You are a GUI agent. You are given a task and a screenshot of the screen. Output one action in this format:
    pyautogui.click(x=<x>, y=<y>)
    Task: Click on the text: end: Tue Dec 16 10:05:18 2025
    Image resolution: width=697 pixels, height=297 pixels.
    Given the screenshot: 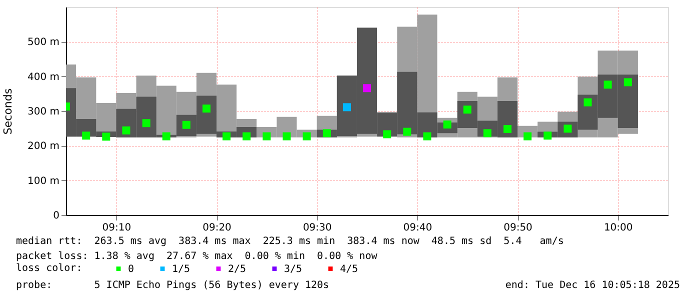 What is the action you would take?
    pyautogui.click(x=592, y=285)
    